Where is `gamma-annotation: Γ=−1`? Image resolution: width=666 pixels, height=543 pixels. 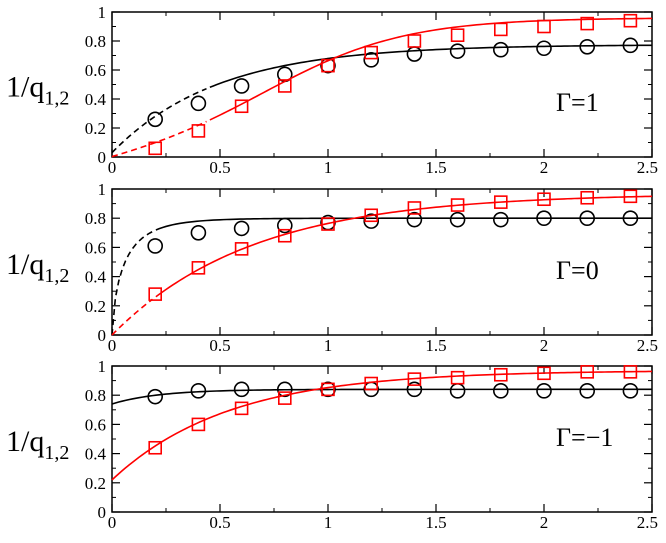 gamma-annotation: Γ=−1 is located at coordinates (584, 437).